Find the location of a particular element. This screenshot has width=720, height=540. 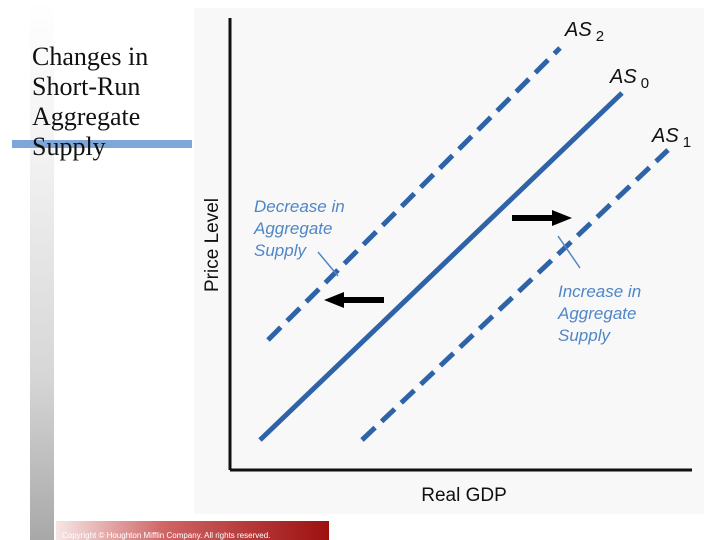

title-line-1: Changes in is located at coordinates (90, 56).